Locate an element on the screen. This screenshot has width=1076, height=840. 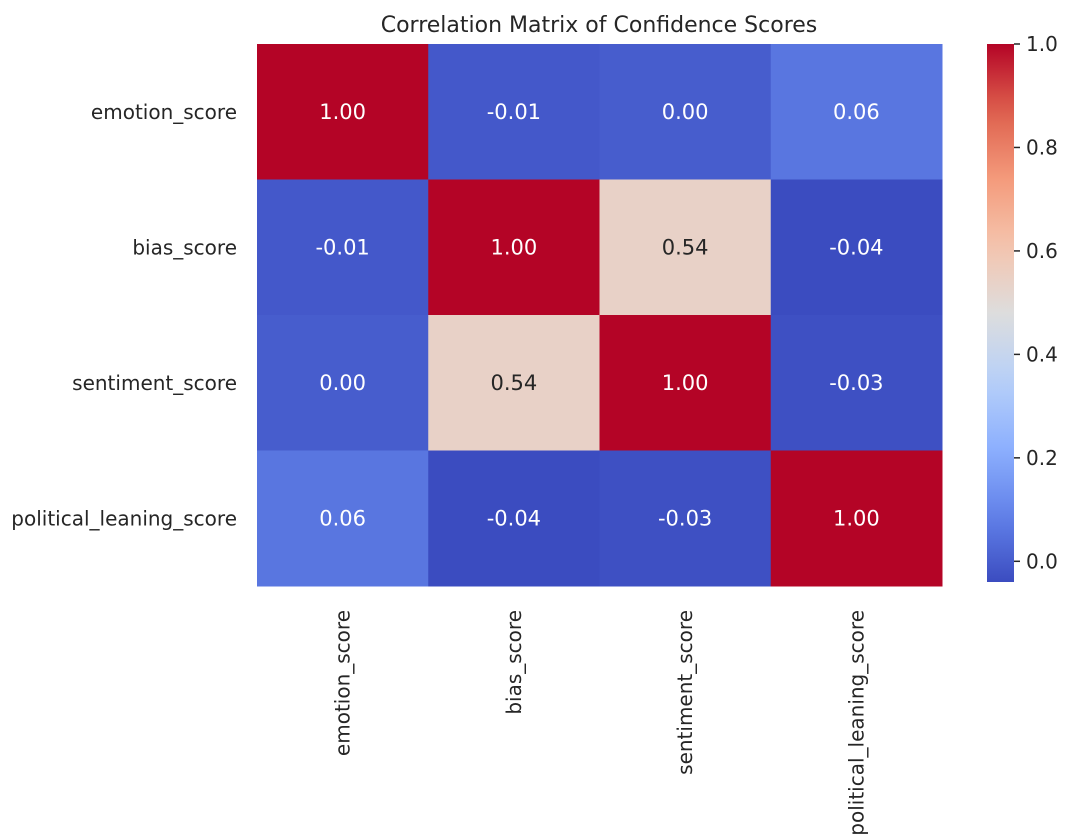
row-label-1: bias_score is located at coordinates (184, 247).